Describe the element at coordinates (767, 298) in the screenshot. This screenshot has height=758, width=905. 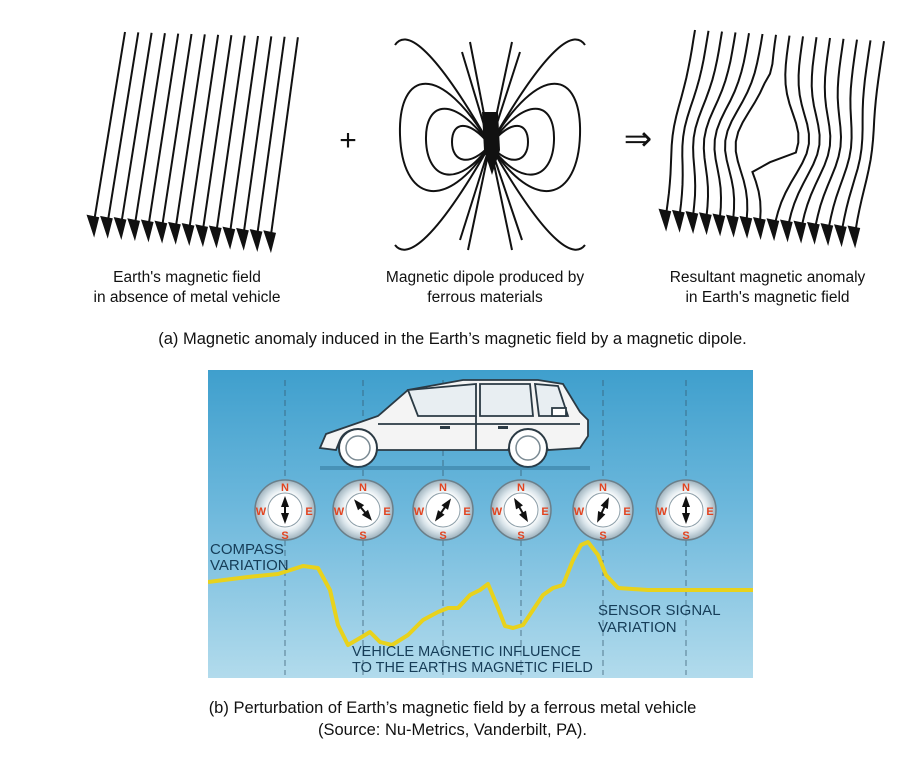
I see `caption-resultant-line2: in Earth's magnetic field` at that location.